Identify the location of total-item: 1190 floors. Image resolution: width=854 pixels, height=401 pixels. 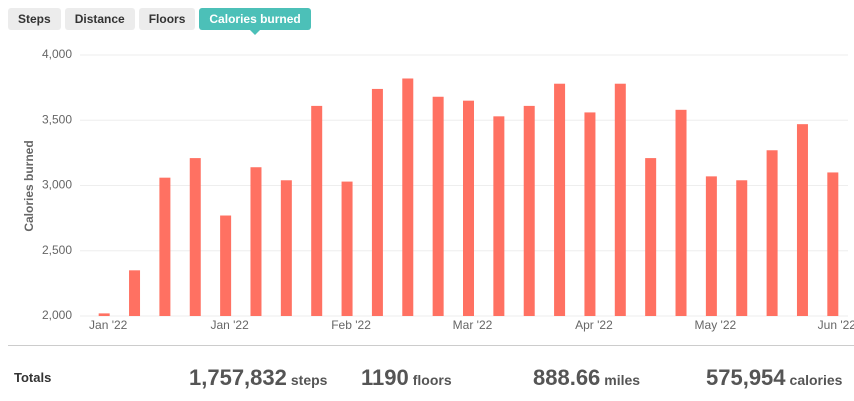
(406, 378).